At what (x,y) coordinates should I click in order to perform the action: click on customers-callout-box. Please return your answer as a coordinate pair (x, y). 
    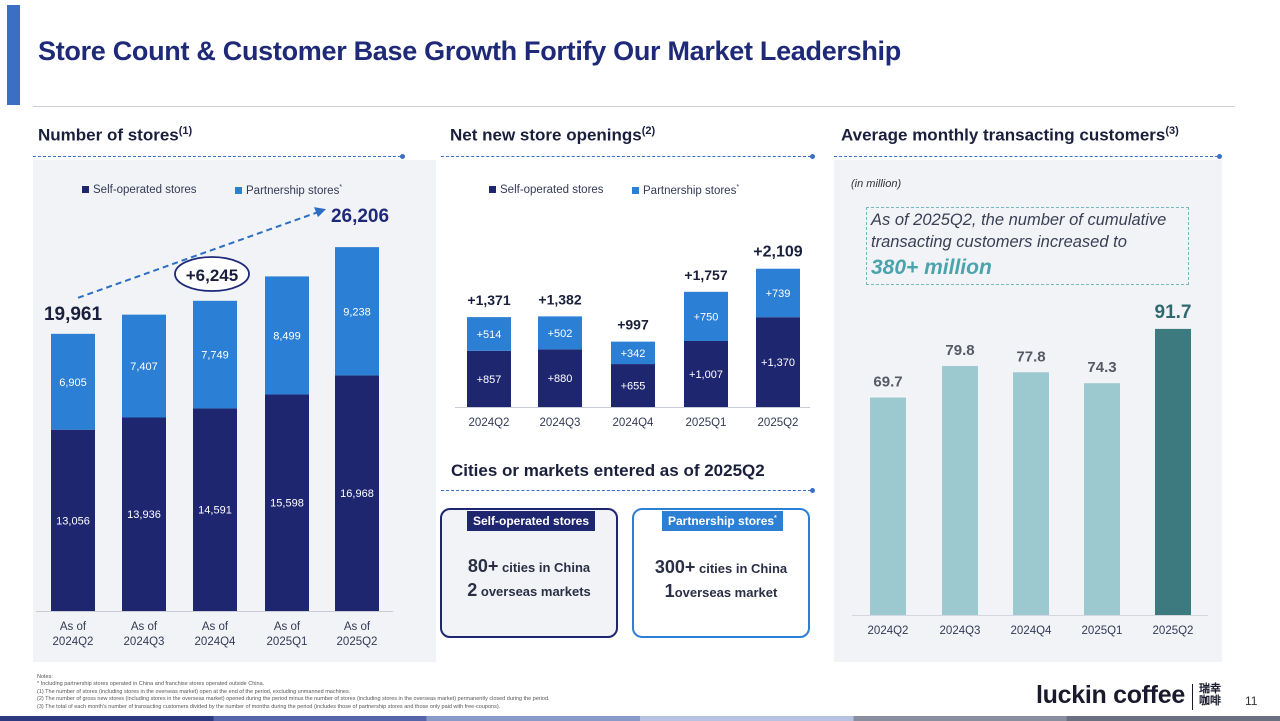
    Looking at the image, I should click on (1027, 246).